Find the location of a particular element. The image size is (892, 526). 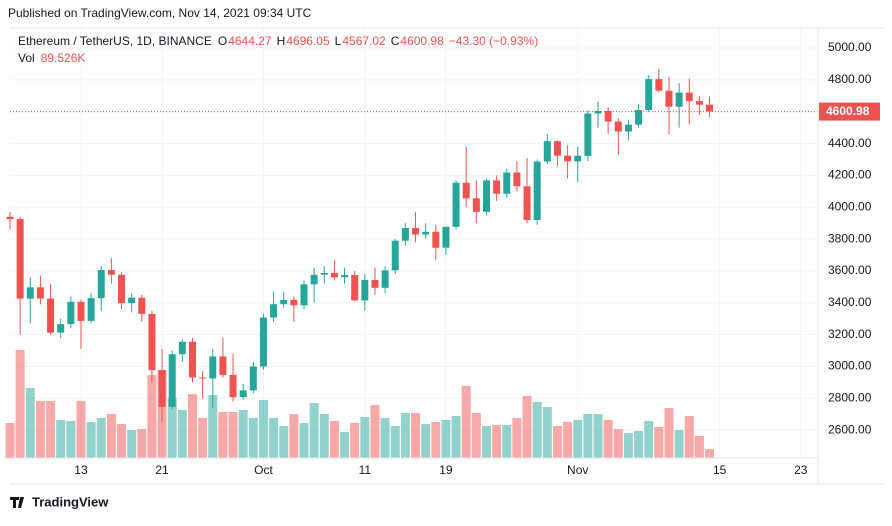

legend-text: L is located at coordinates (338, 41).